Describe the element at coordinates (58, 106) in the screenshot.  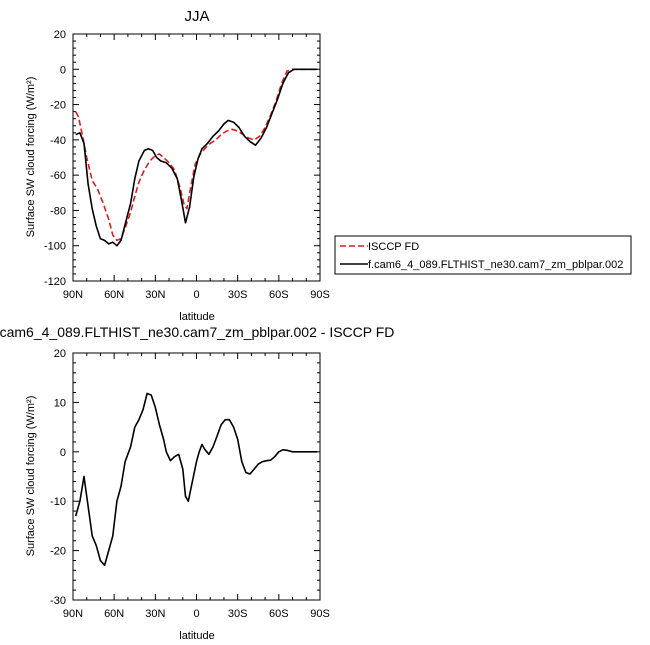
I see `top-chart-y-tick-label: -20` at that location.